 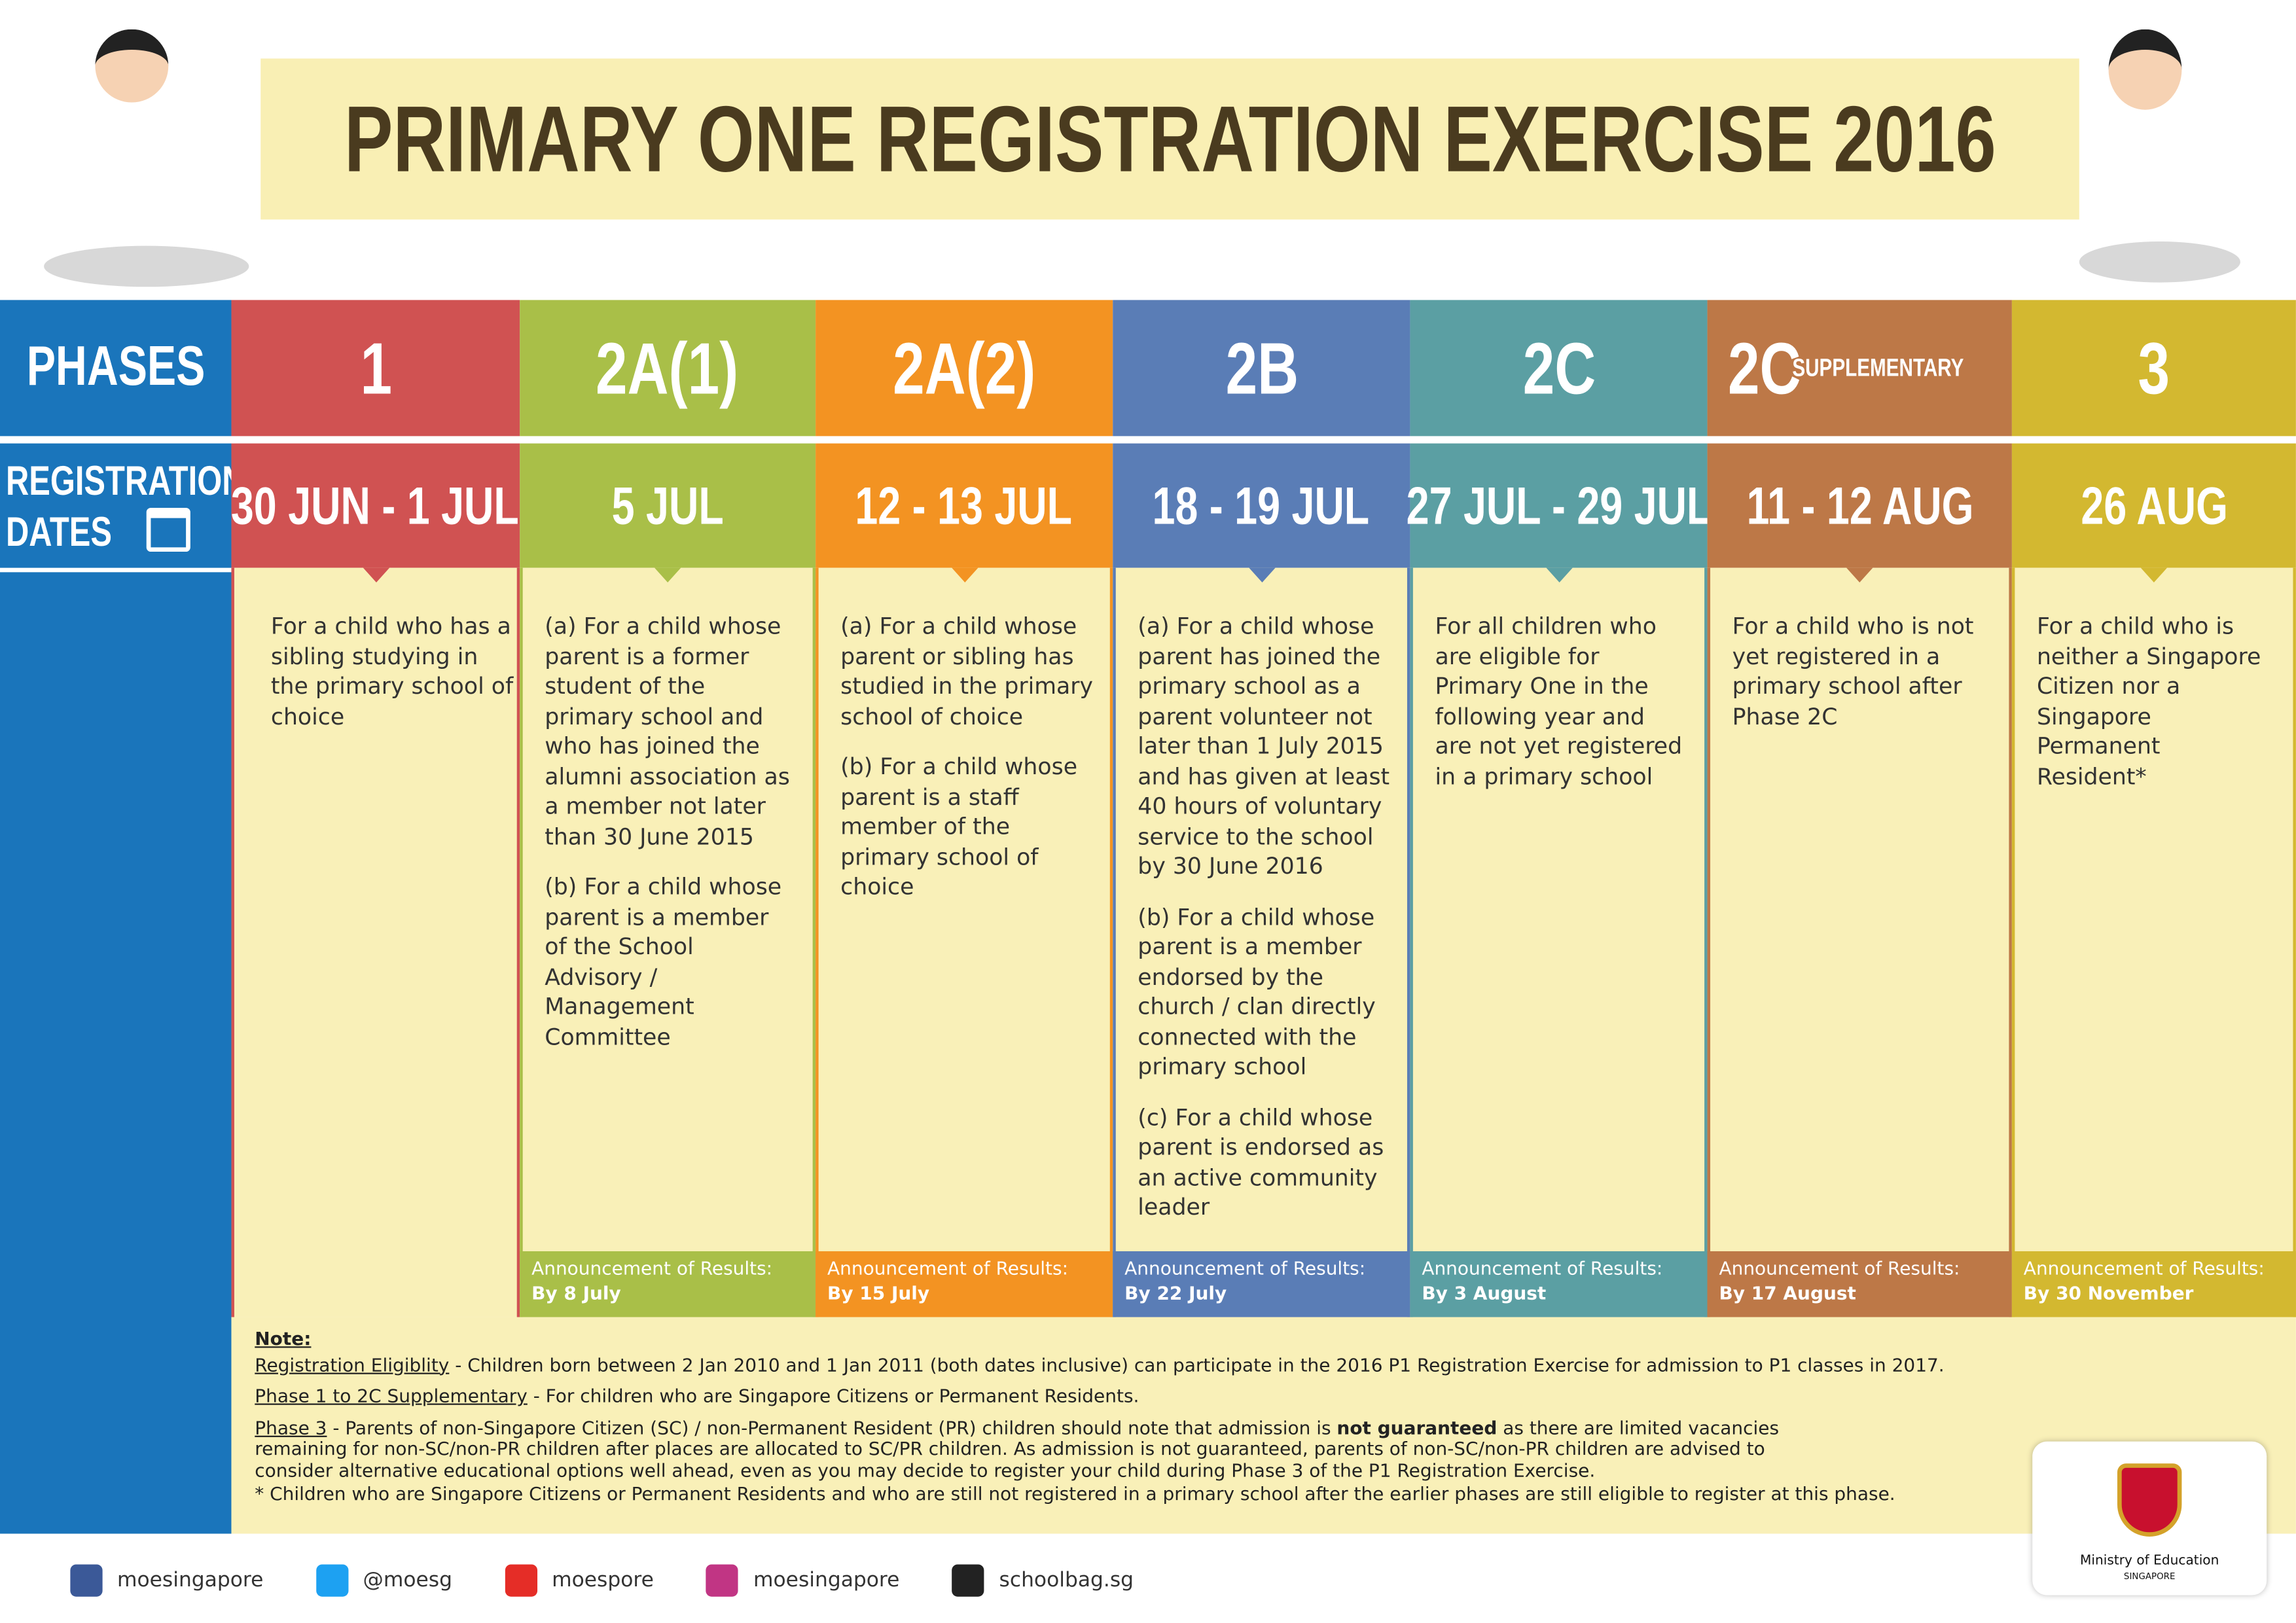 What do you see at coordinates (1484, 1292) in the screenshot?
I see `announcement-date: By 3 August` at bounding box center [1484, 1292].